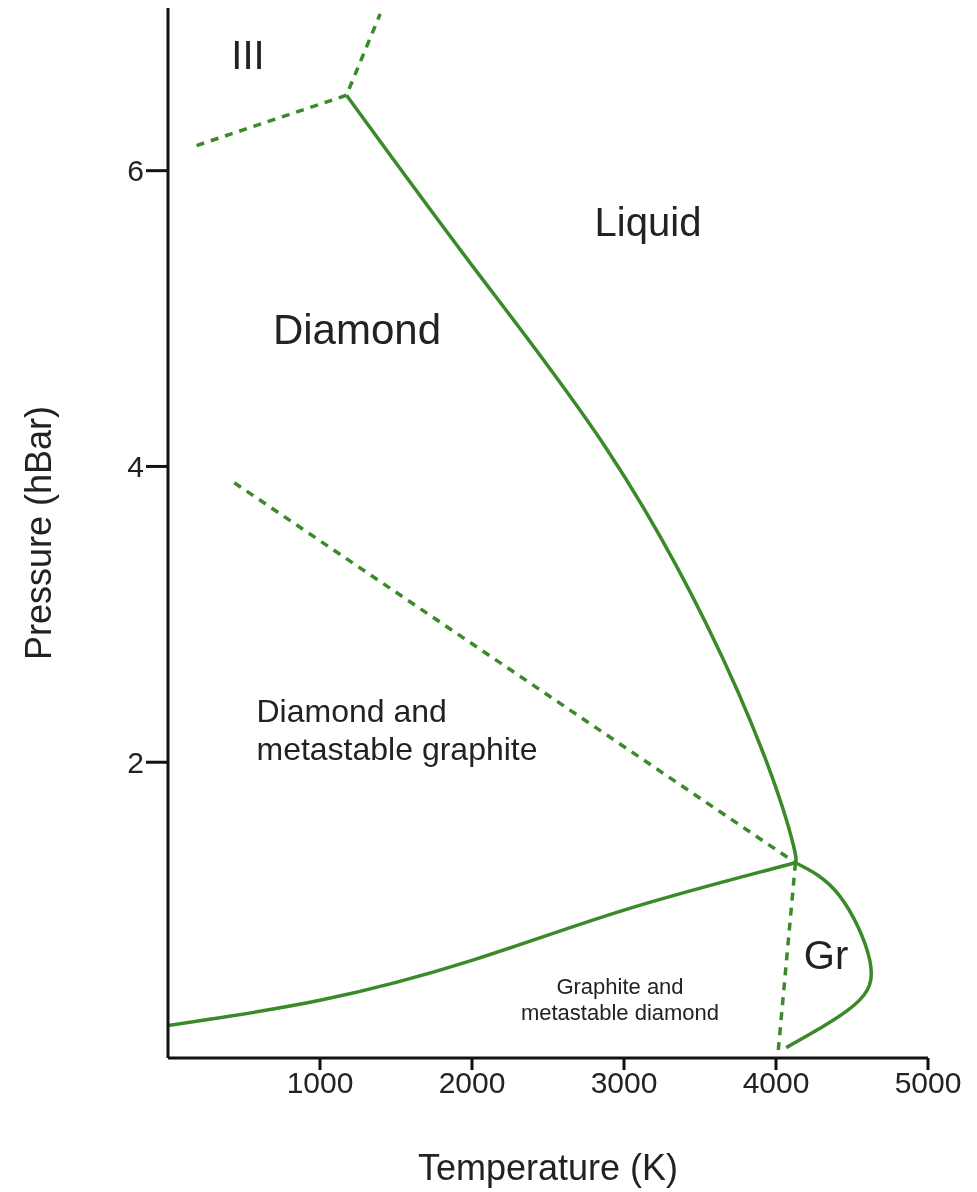 The image size is (977, 1192). Describe the element at coordinates (38, 533) in the screenshot. I see `y-axis-title: Pressure (hBar)` at that location.